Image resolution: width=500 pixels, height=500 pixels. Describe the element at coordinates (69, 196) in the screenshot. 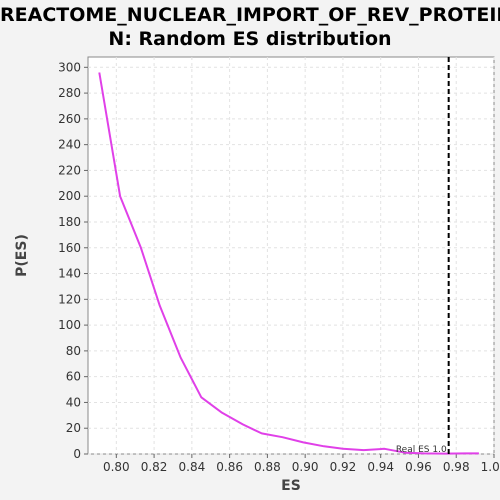

I see `y-tick-label: 200` at that location.